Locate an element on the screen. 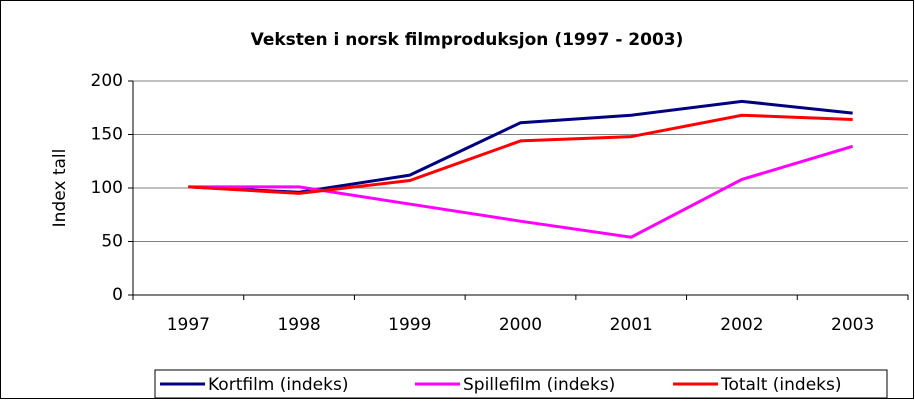  y-tick-label: 150 is located at coordinates (107, 135).